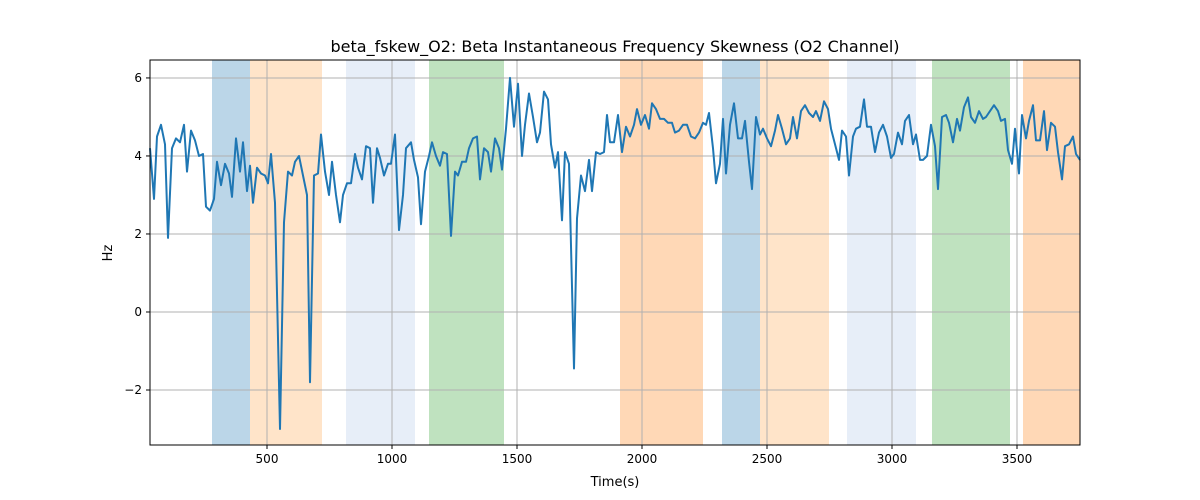 The width and height of the screenshot is (1200, 500). What do you see at coordinates (267, 459) in the screenshot?
I see `x-tick-label: 500` at bounding box center [267, 459].